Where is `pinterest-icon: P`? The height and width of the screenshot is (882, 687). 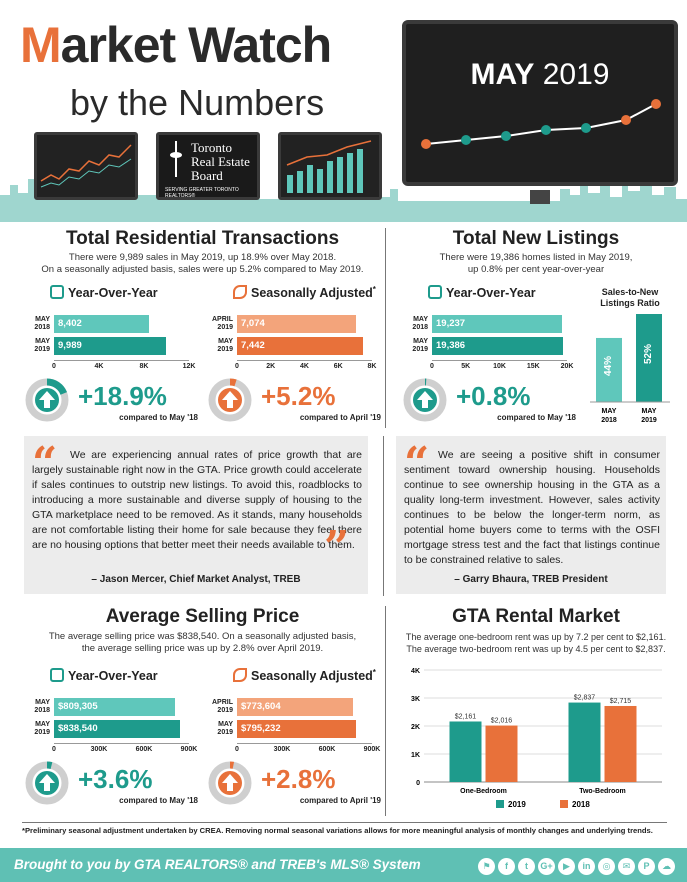
pinterest-icon: P is located at coordinates (646, 866).